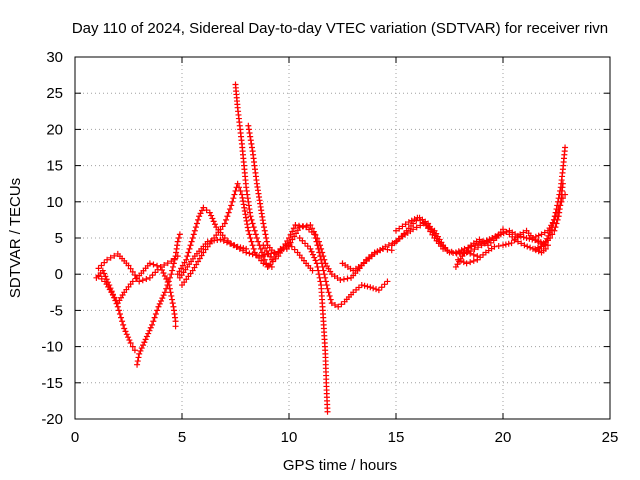 This screenshot has width=640, height=480. Describe the element at coordinates (52, 347) in the screenshot. I see `y-tick-label: -10` at that location.